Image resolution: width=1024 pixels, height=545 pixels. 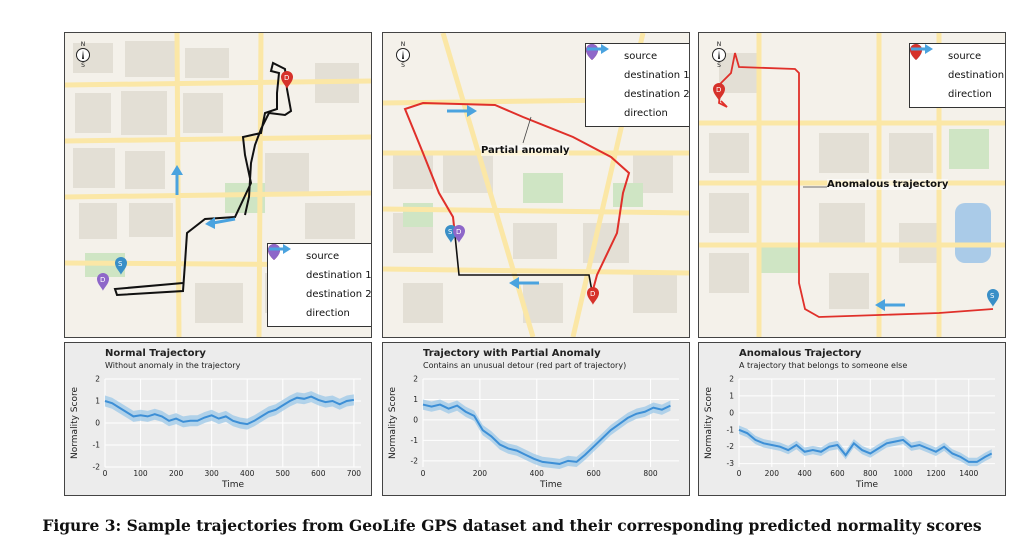 I want to click on annotation-partial-anomaly: Partial anomaly, so click(x=525, y=150).